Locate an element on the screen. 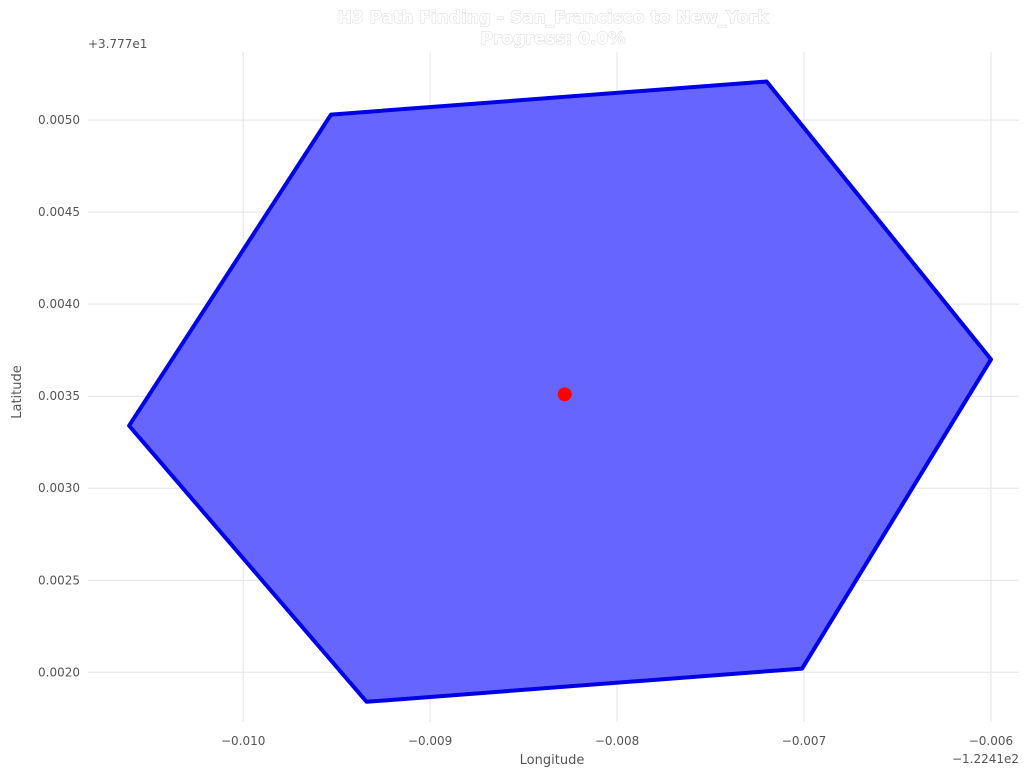 Image resolution: width=1027 pixels, height=777 pixels. y-tick-label: 0.0035 is located at coordinates (59, 396).